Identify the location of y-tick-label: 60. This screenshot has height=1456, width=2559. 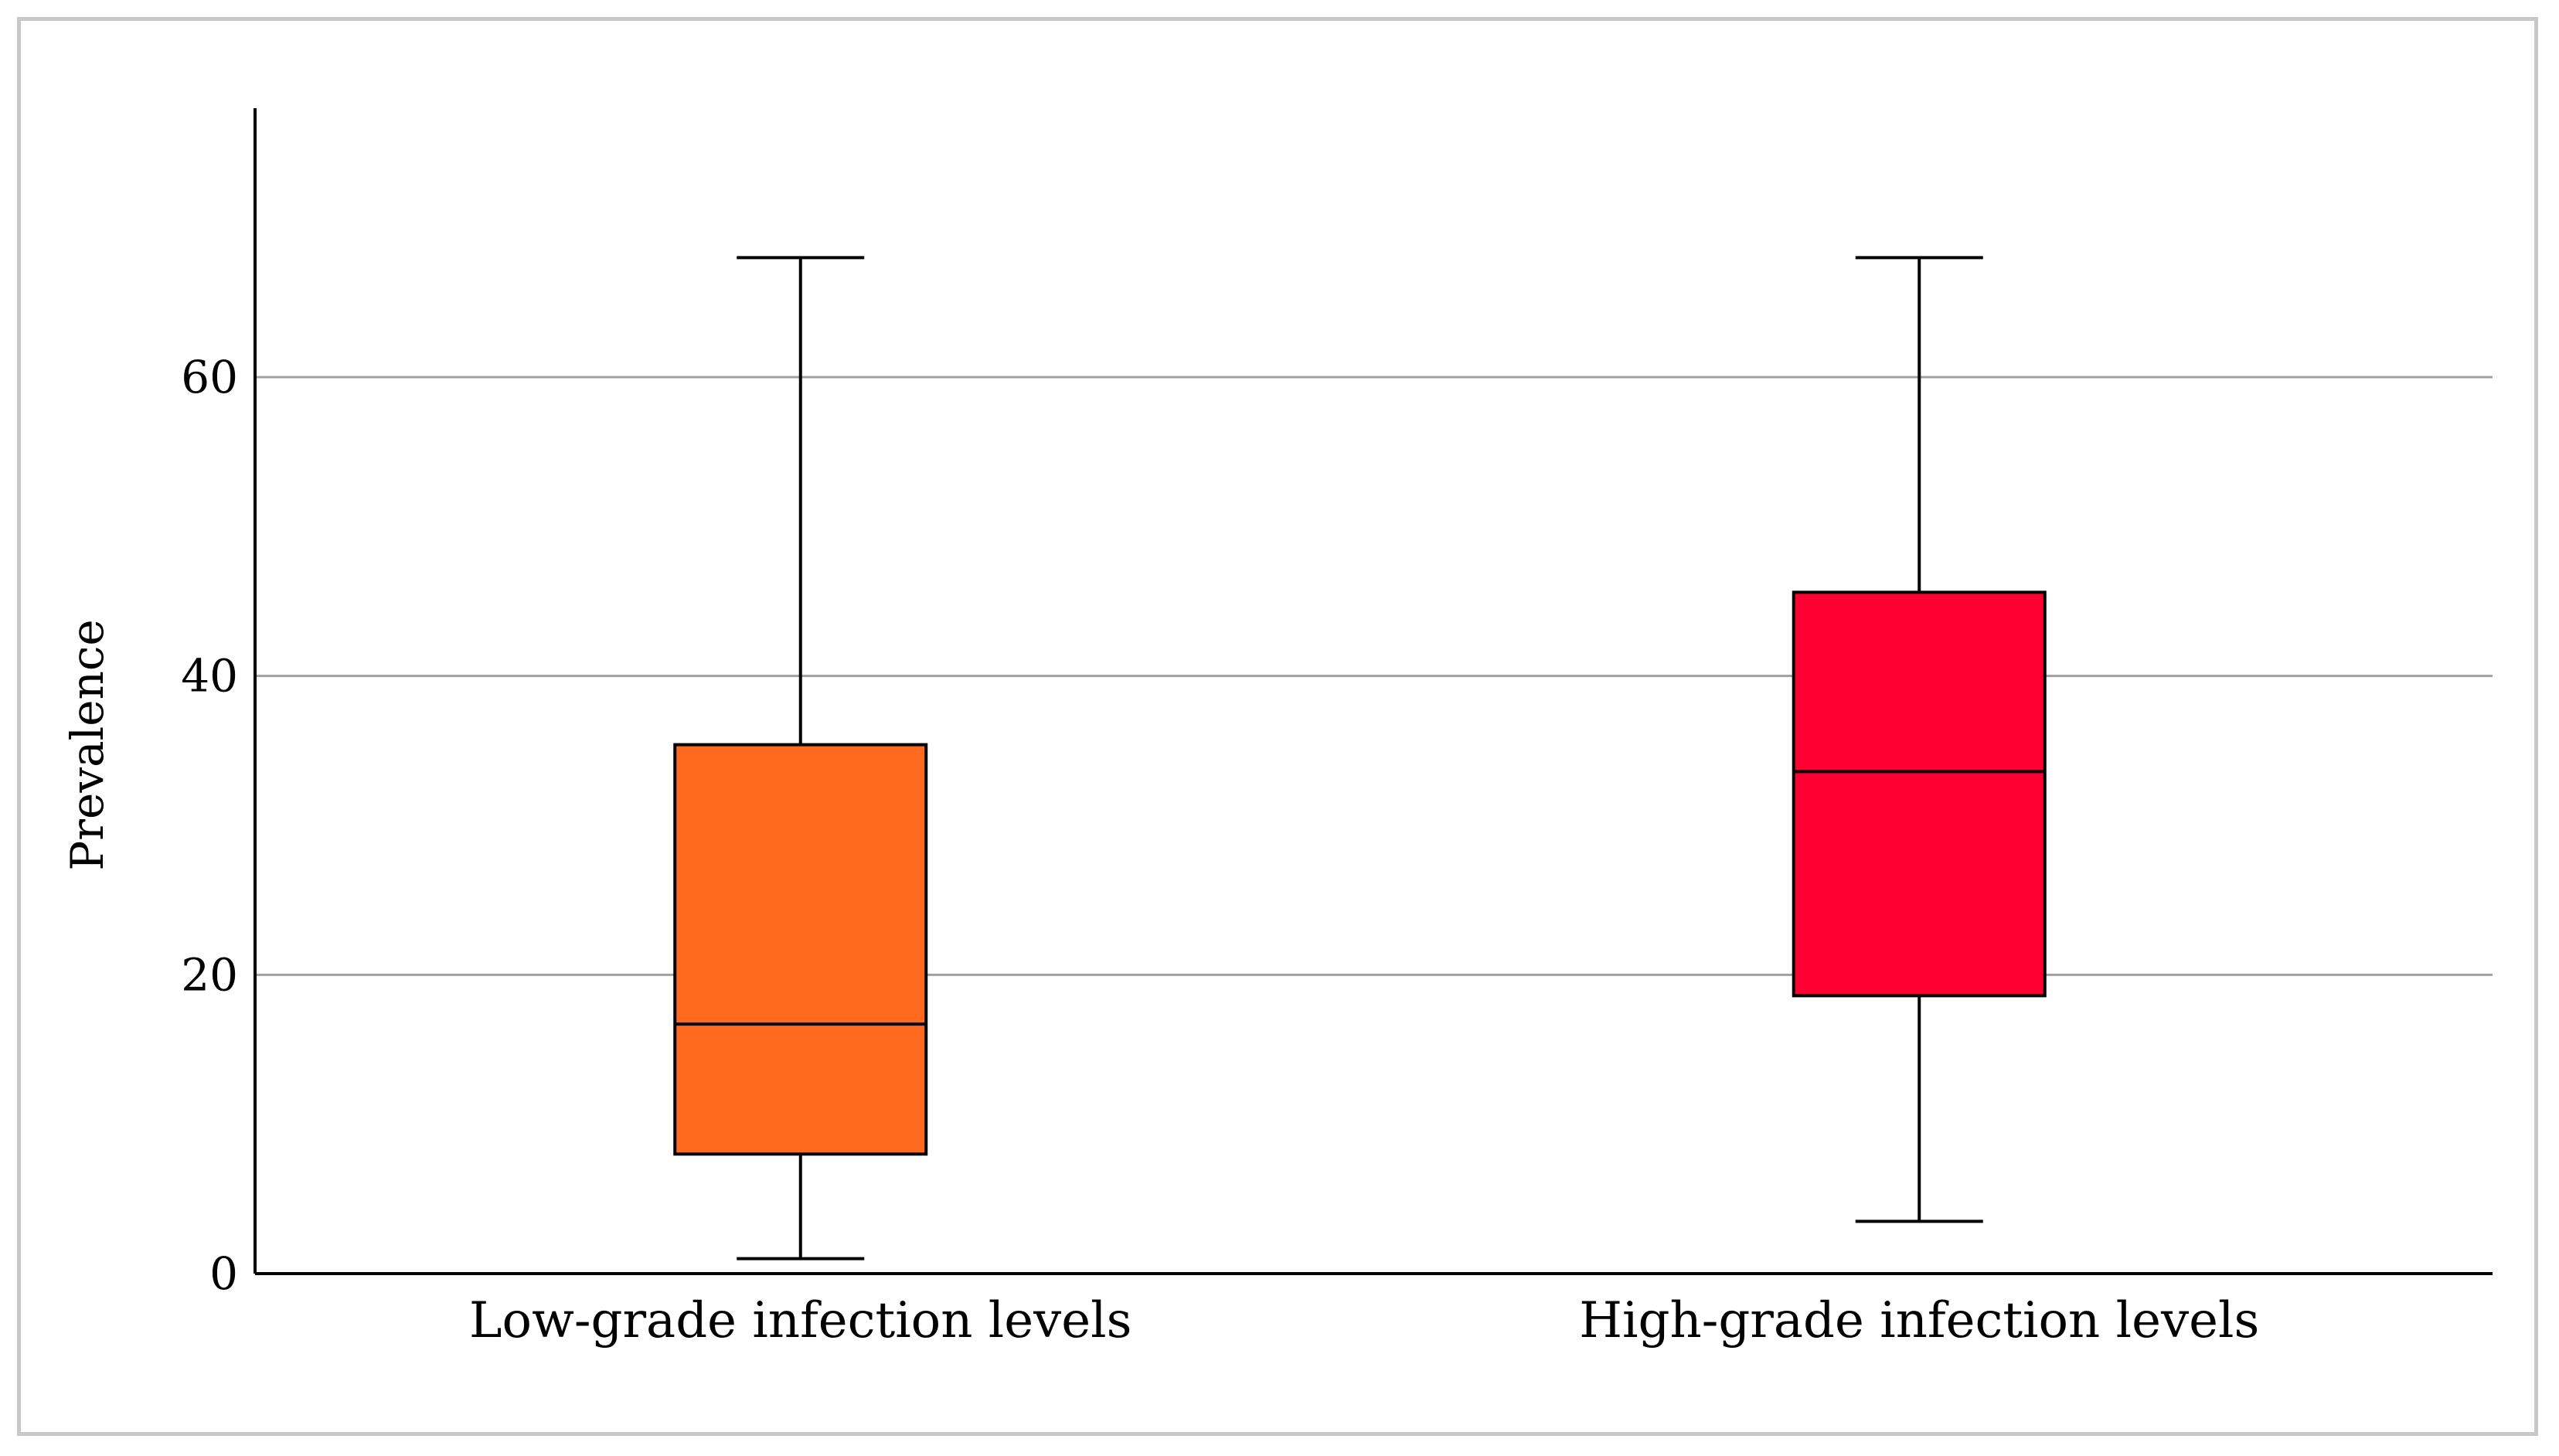
(209, 377).